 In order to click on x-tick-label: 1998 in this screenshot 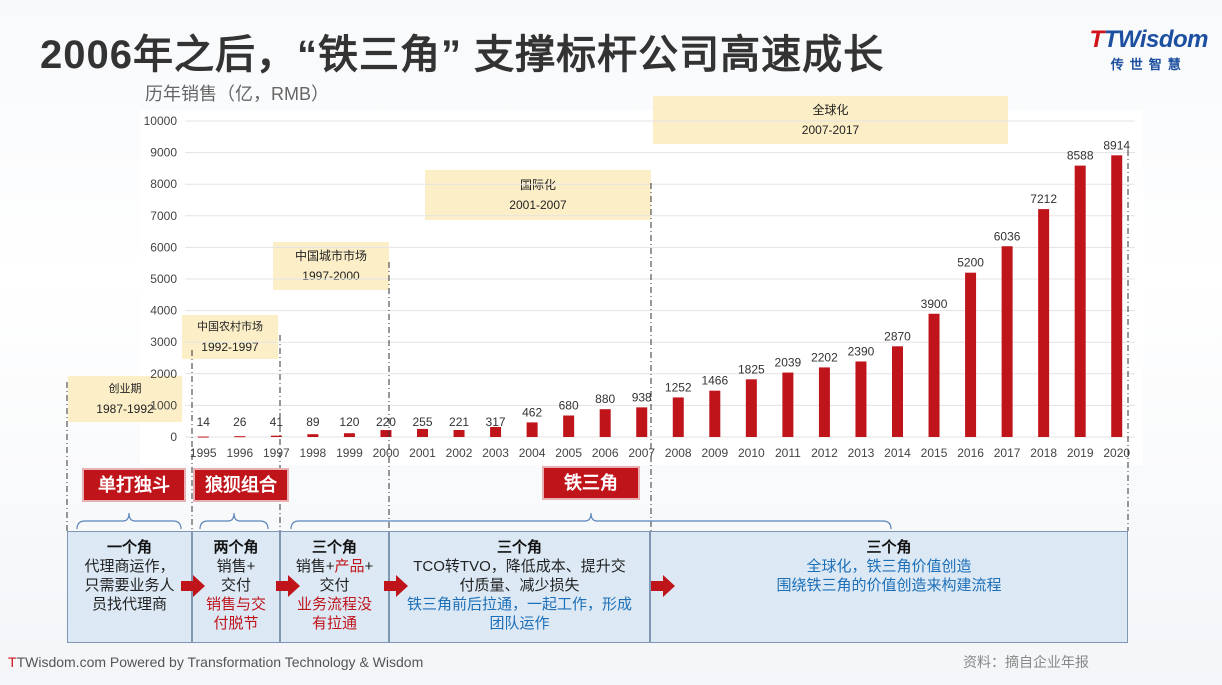, I will do `click(313, 453)`.